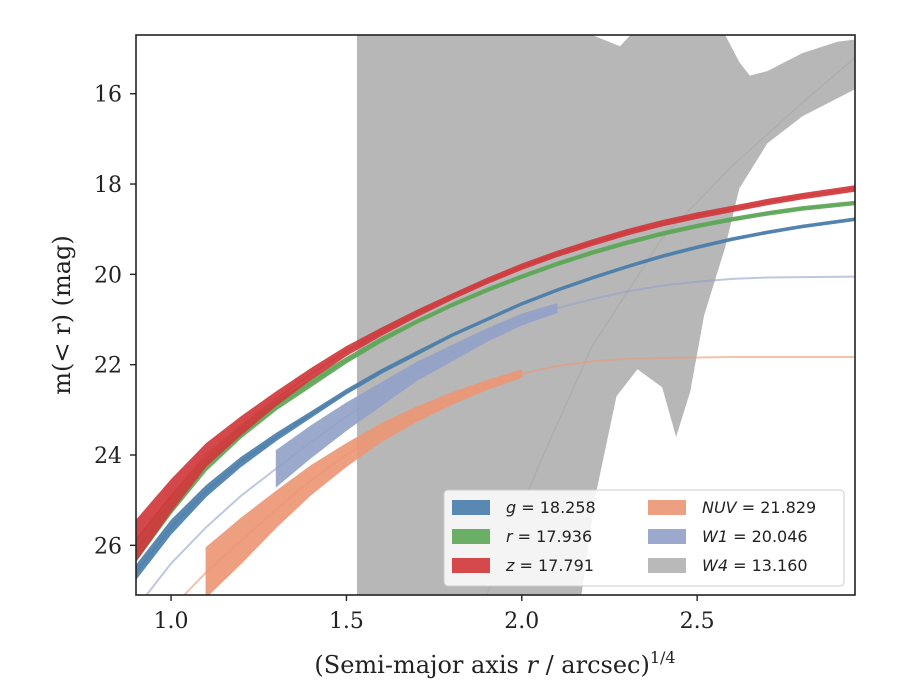  Describe the element at coordinates (759, 507) in the screenshot. I see `legend-label-nuv-21-829: NUV = 21.829` at that location.